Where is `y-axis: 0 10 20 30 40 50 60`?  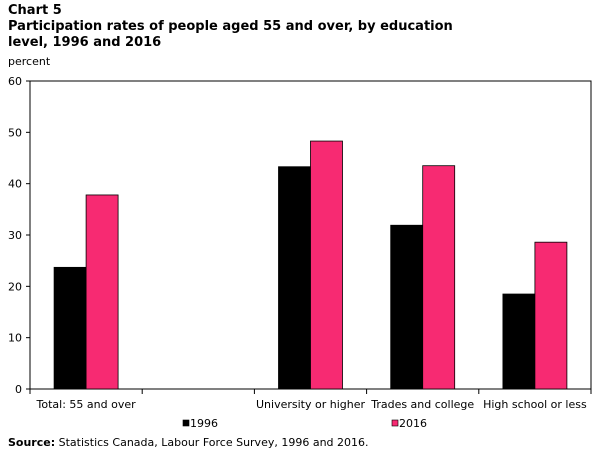
y-axis: 0 10 20 30 40 50 60 is located at coordinates (19, 235).